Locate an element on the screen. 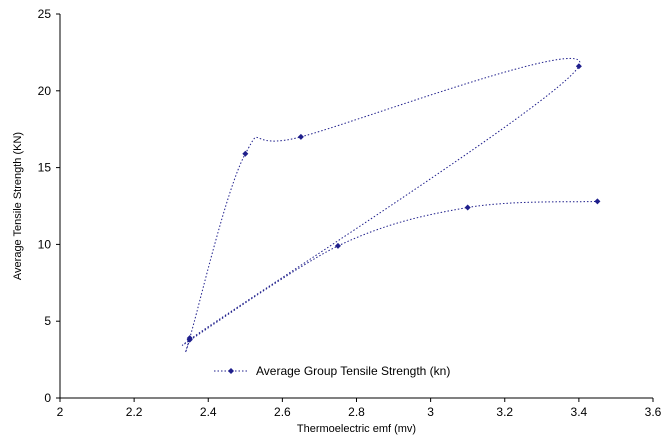 This screenshot has width=666, height=444. y-tick-label: 20 is located at coordinates (45, 91).